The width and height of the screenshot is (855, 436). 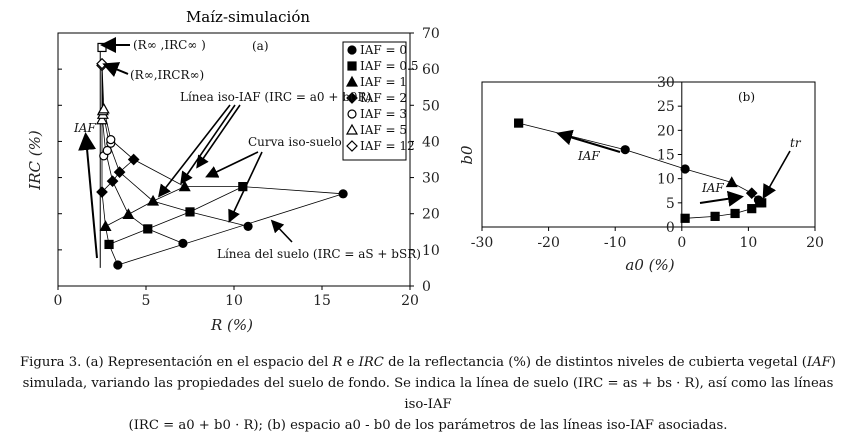 What do you see at coordinates (746, 97) in the screenshot?
I see `panel-b-label: (b)` at bounding box center [746, 97].